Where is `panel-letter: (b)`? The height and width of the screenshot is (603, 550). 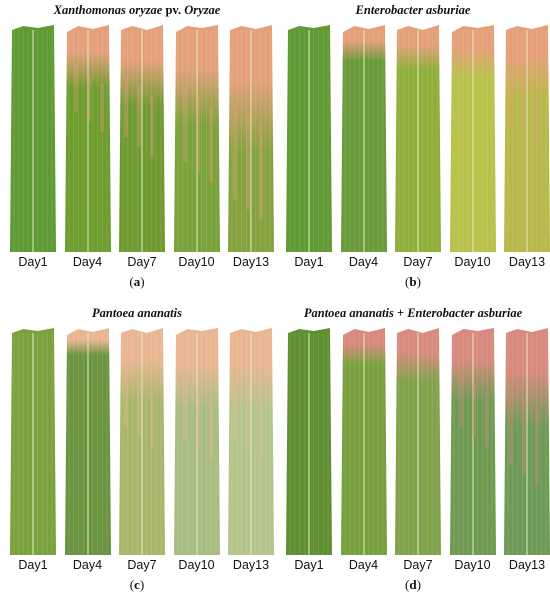
panel-letter: (b) is located at coordinates (413, 282).